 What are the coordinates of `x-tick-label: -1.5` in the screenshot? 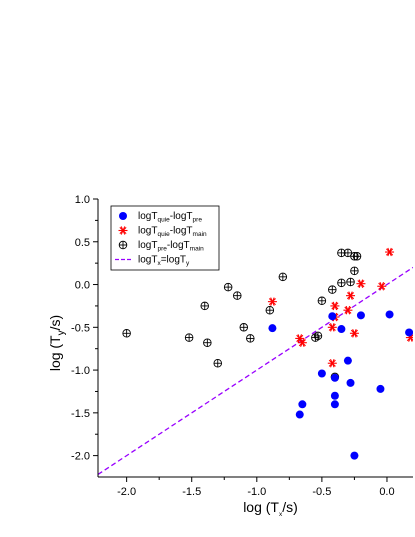 It's located at (191, 492).